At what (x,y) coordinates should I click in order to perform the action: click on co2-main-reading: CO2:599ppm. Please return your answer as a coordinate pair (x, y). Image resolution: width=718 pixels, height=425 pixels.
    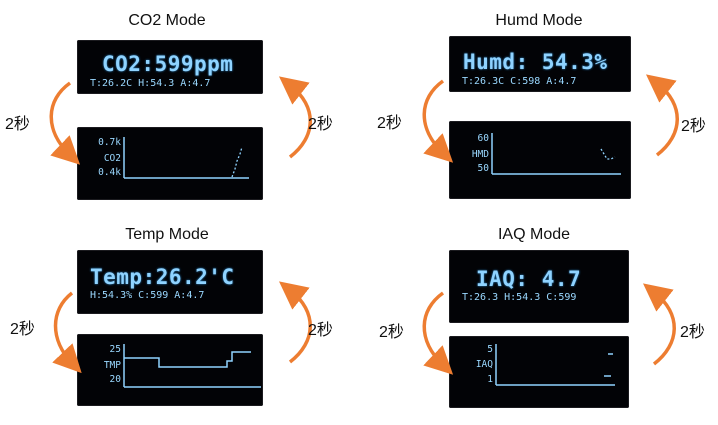
    Looking at the image, I should click on (168, 64).